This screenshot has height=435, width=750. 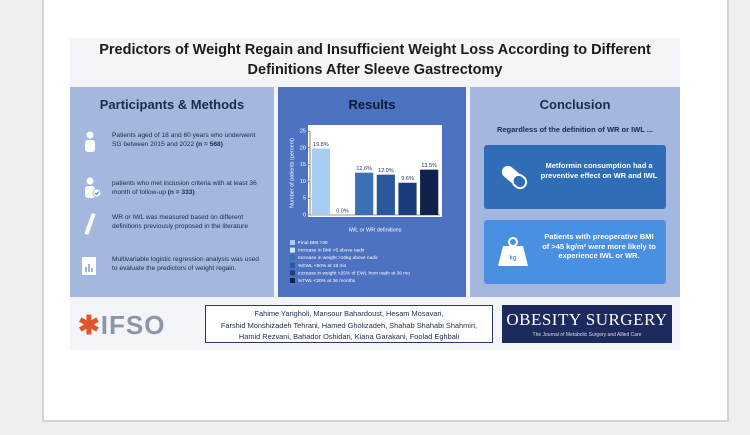 What do you see at coordinates (575, 104) in the screenshot?
I see `conclusion-heading: Conclusion` at bounding box center [575, 104].